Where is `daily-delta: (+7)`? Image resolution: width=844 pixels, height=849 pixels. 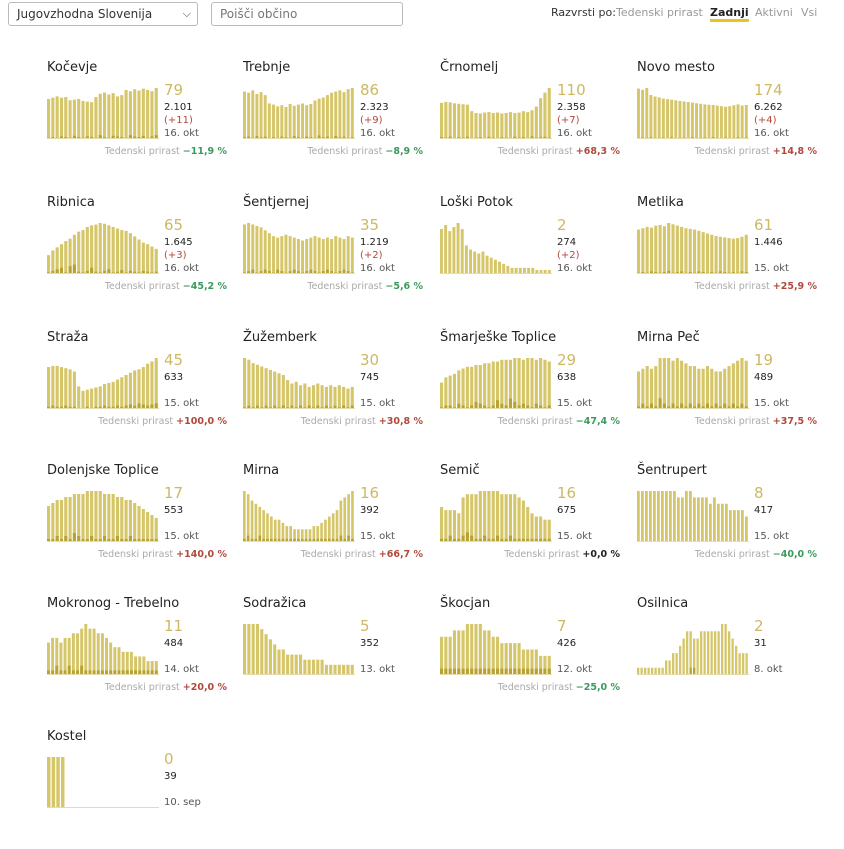
daily-delta: (+7) is located at coordinates (568, 120).